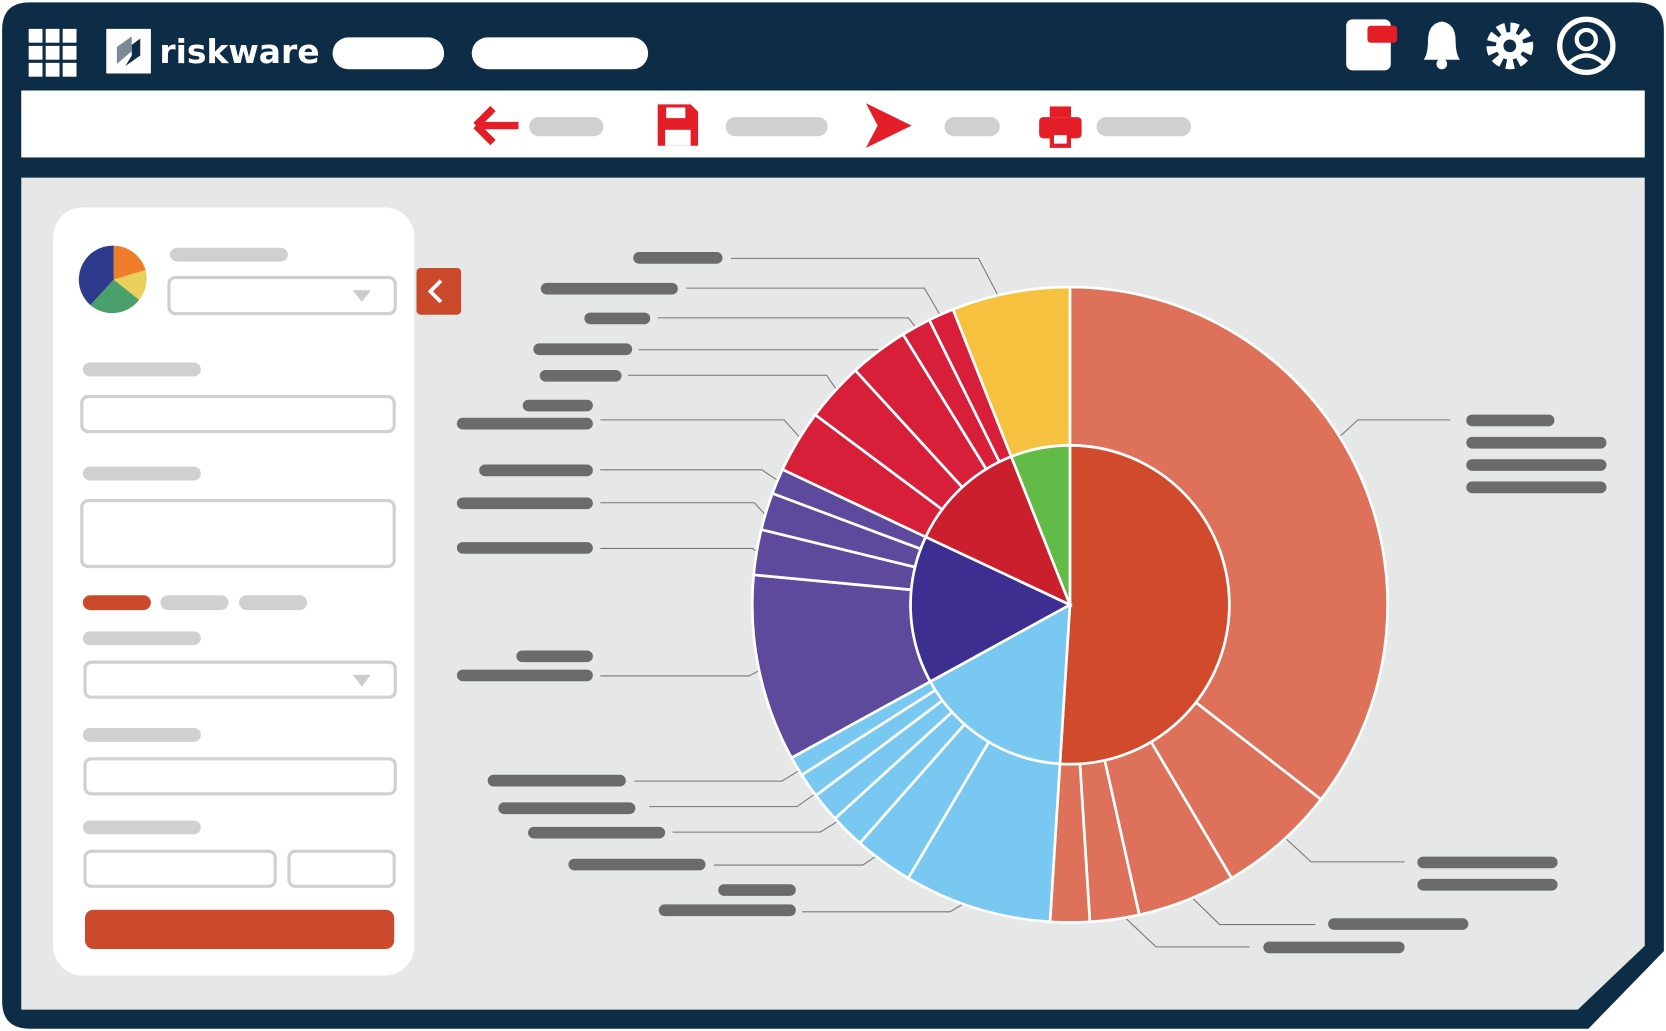 This screenshot has height=1031, width=1666. What do you see at coordinates (678, 125) in the screenshot?
I see `save-icon` at bounding box center [678, 125].